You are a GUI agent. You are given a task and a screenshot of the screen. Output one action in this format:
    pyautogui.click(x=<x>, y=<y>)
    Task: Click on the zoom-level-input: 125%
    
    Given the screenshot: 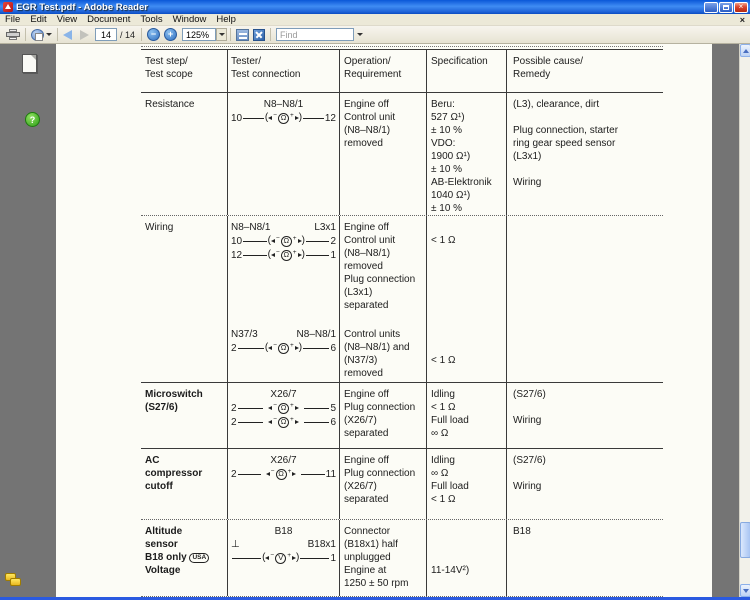 What is the action you would take?
    pyautogui.click(x=199, y=34)
    